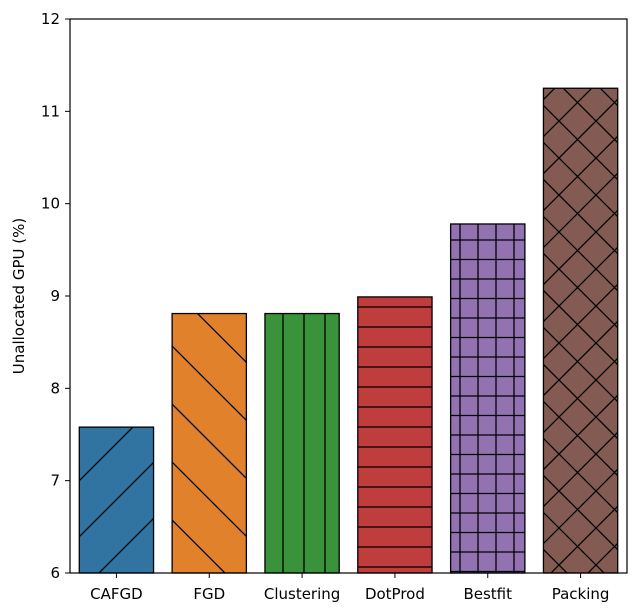 This screenshot has width=639, height=615. What do you see at coordinates (55, 573) in the screenshot?
I see `y-tick-label-6: 6` at bounding box center [55, 573].